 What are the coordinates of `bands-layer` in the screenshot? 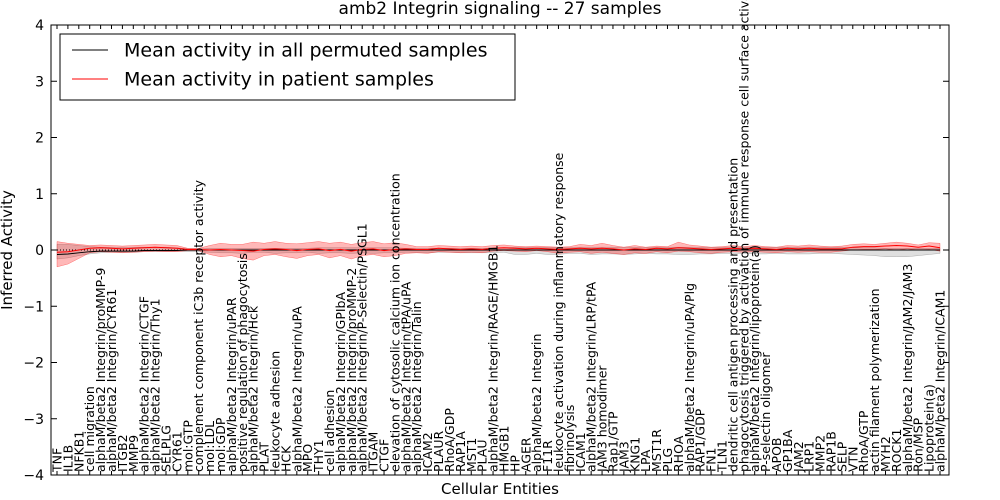 It's located at (498, 254).